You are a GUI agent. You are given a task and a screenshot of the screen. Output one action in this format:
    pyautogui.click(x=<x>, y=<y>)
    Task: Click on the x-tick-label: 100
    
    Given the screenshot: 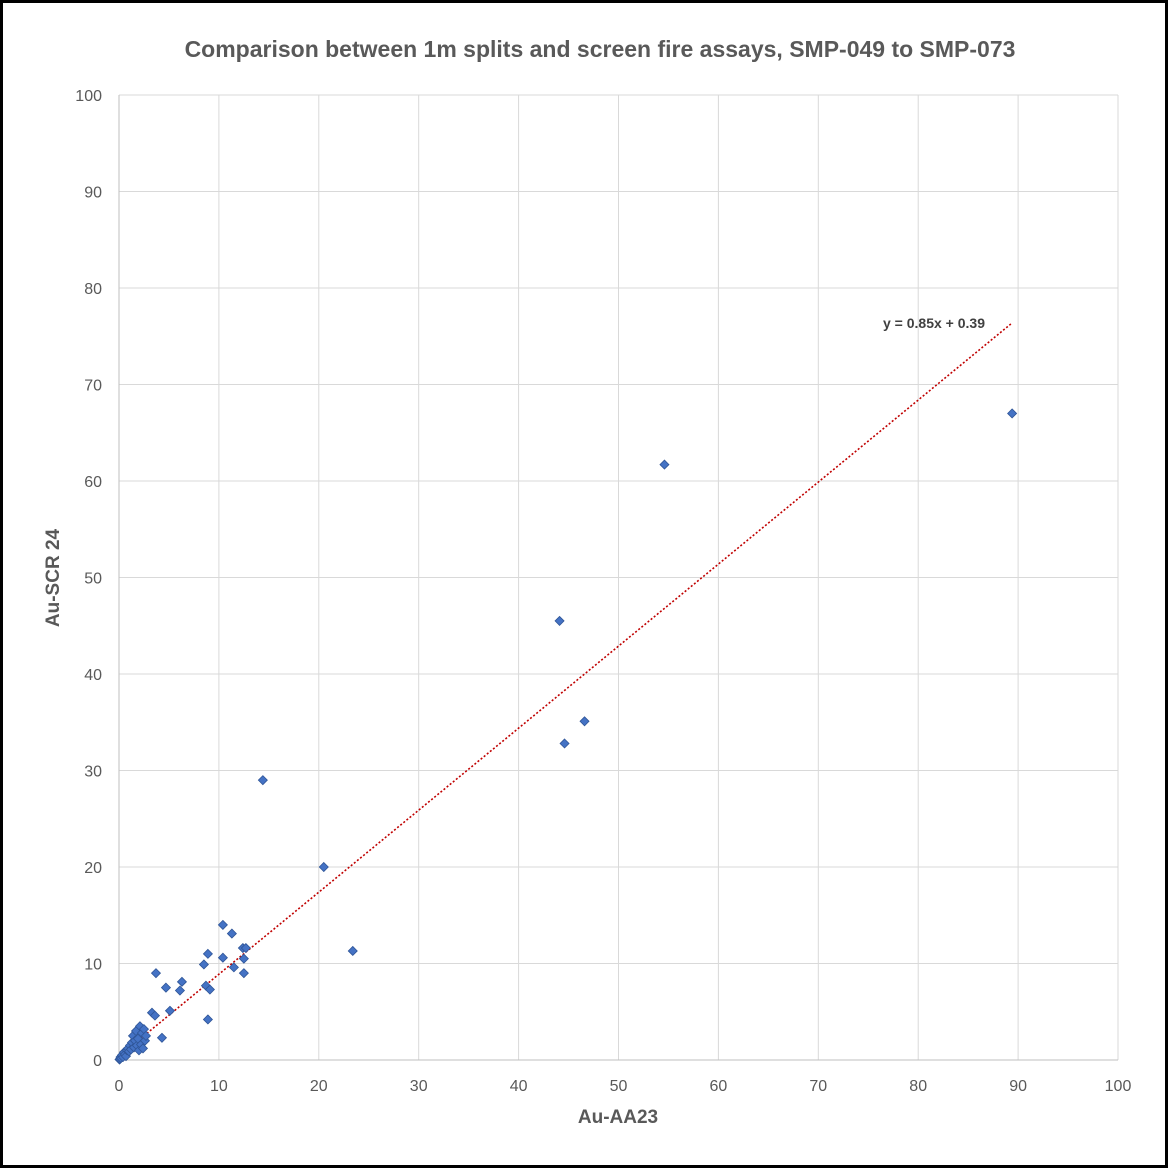 What is the action you would take?
    pyautogui.click(x=1118, y=1086)
    